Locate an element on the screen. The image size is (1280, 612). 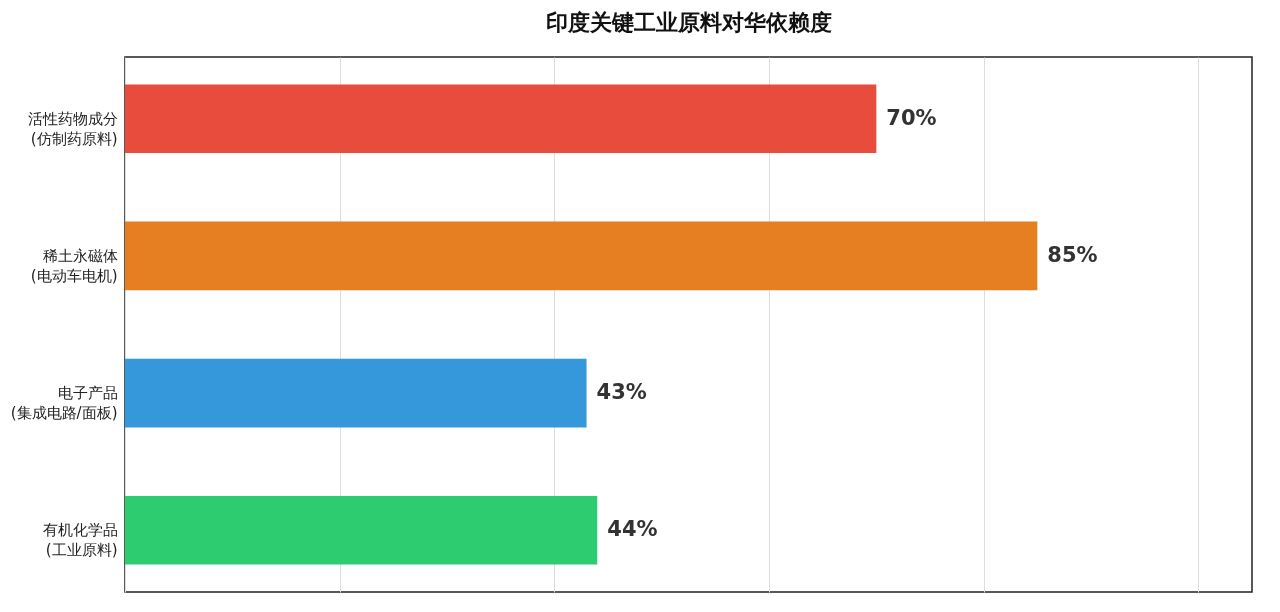
data-label: 44% is located at coordinates (632, 529).